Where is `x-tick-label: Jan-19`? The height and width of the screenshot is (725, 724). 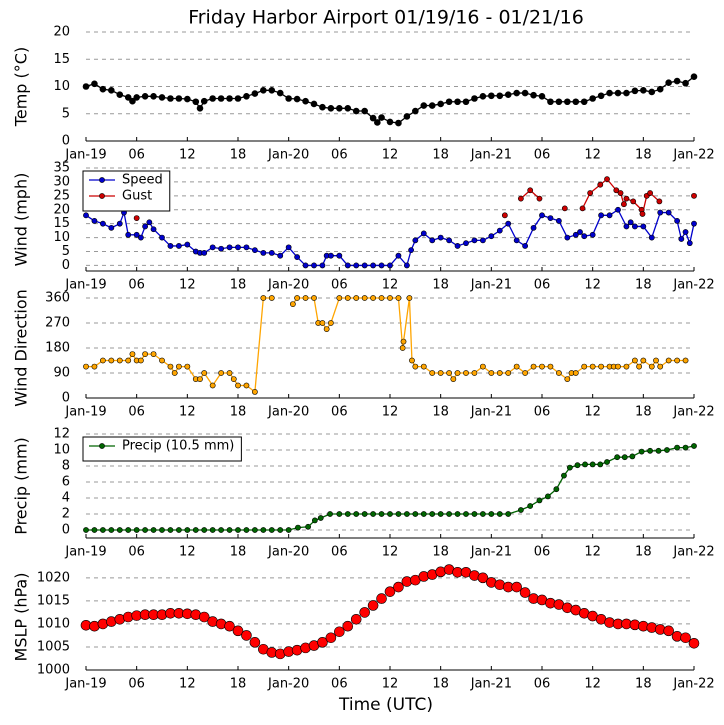 x-tick-label: Jan-19 is located at coordinates (85, 552).